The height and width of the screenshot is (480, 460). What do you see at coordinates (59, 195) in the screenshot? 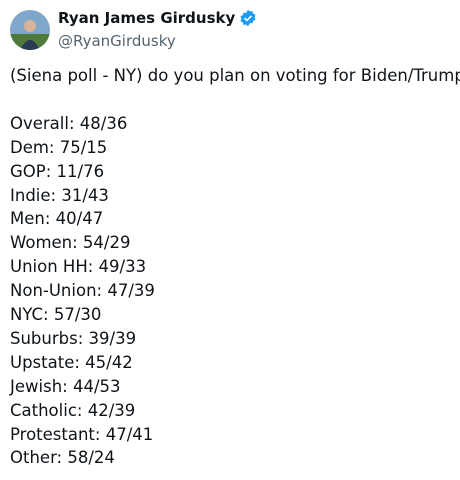
I see `poll-line: Indie: 31/43` at bounding box center [59, 195].